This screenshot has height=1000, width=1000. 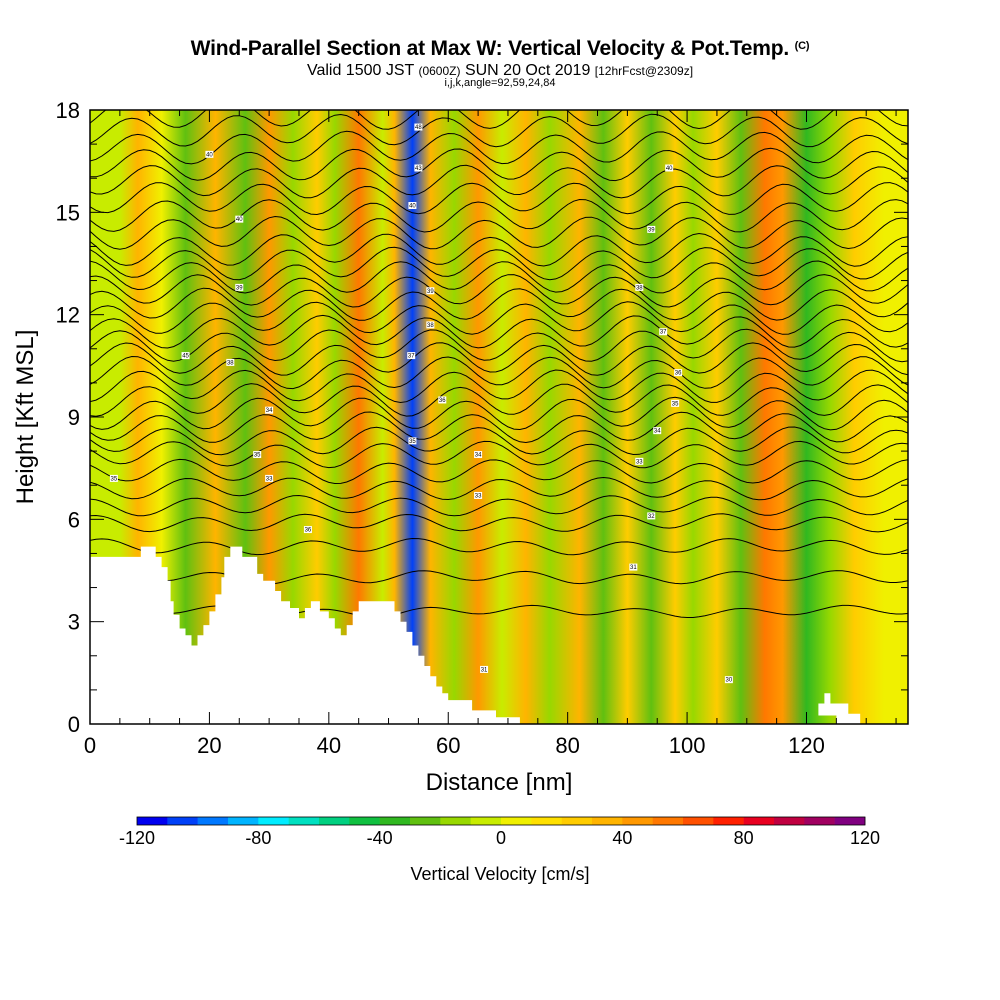 I want to click on colorbar-frame, so click(x=501, y=821).